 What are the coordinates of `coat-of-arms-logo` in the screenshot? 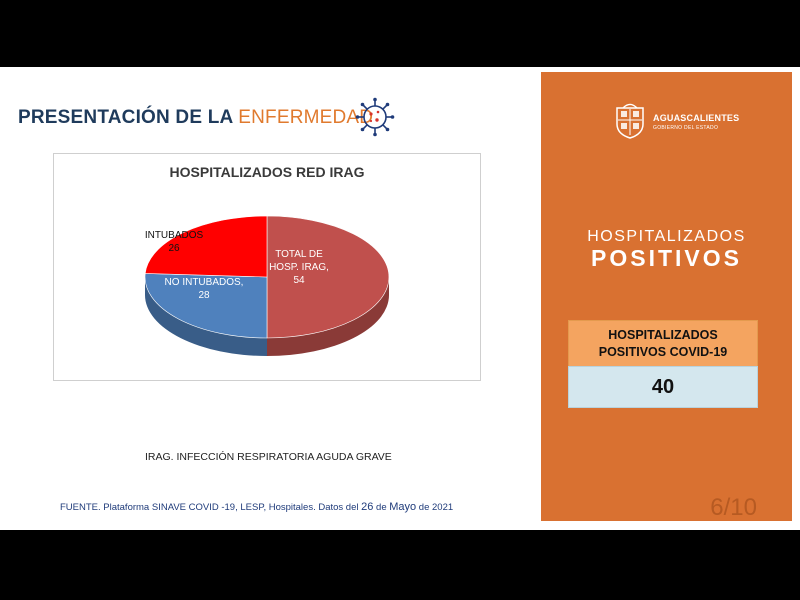 It's located at (630, 121).